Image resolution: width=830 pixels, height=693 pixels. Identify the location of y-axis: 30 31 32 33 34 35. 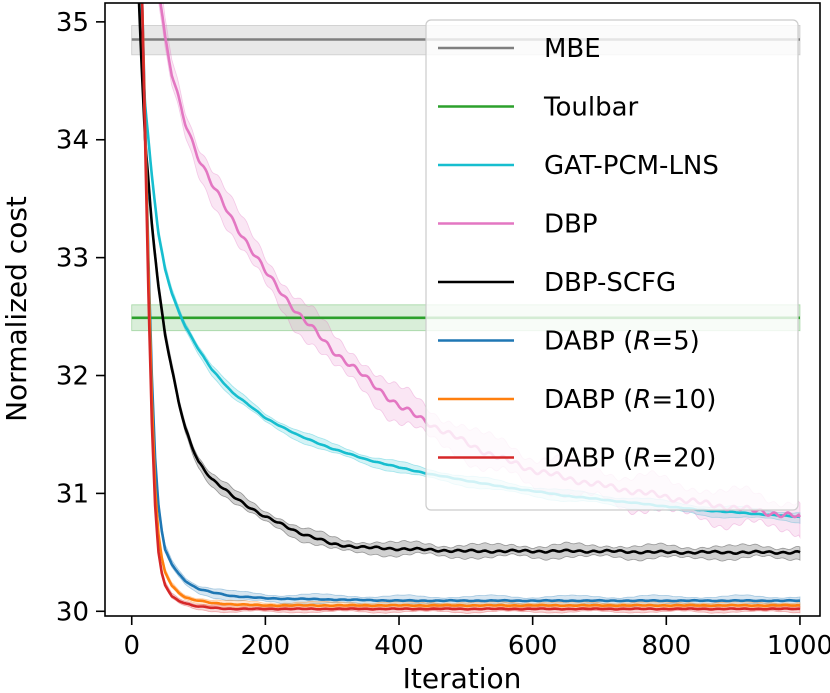
(80, 317).